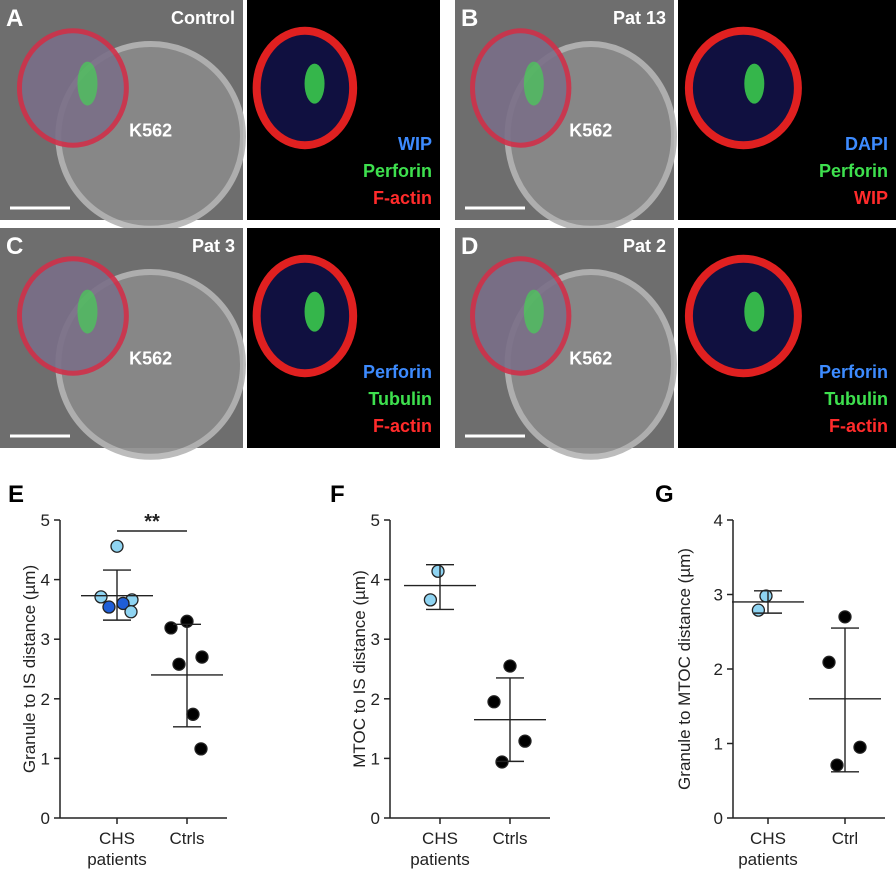 This screenshot has height=873, width=896. Describe the element at coordinates (337, 494) in the screenshot. I see `chart-letter: F` at that location.